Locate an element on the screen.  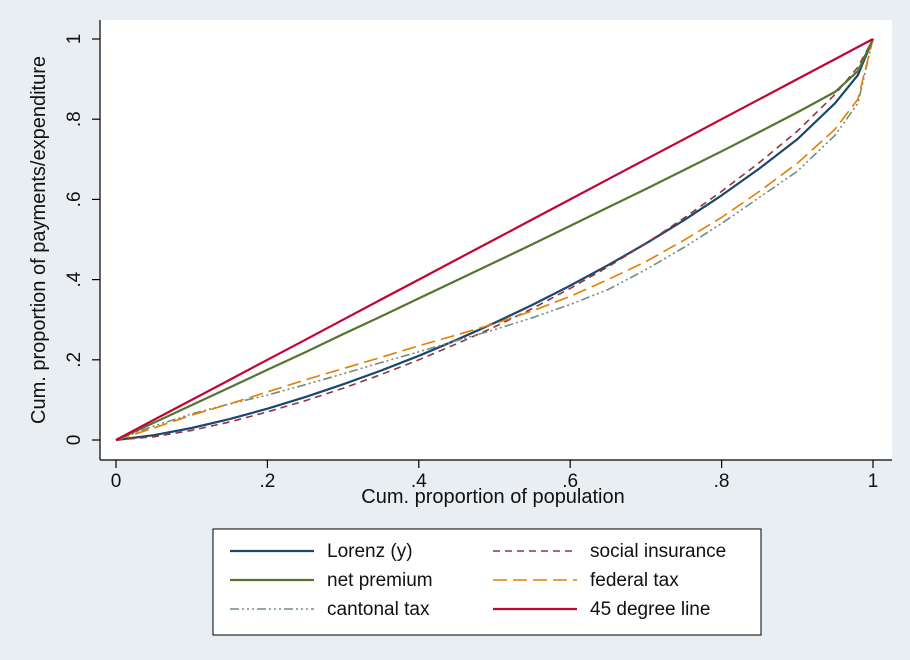
x-tick-label: 0 is located at coordinates (116, 481).